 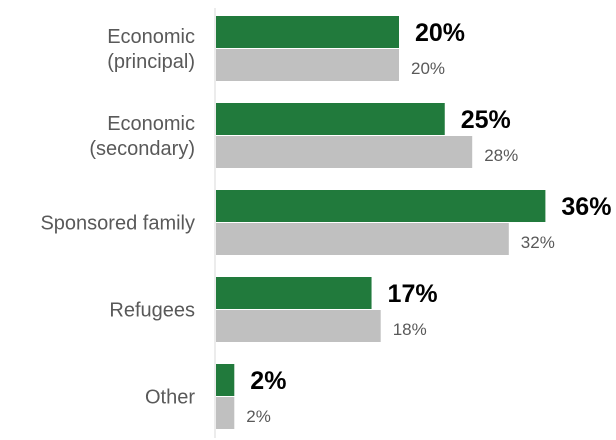 What do you see at coordinates (152, 311) in the screenshot?
I see `category-label: Refugees` at bounding box center [152, 311].